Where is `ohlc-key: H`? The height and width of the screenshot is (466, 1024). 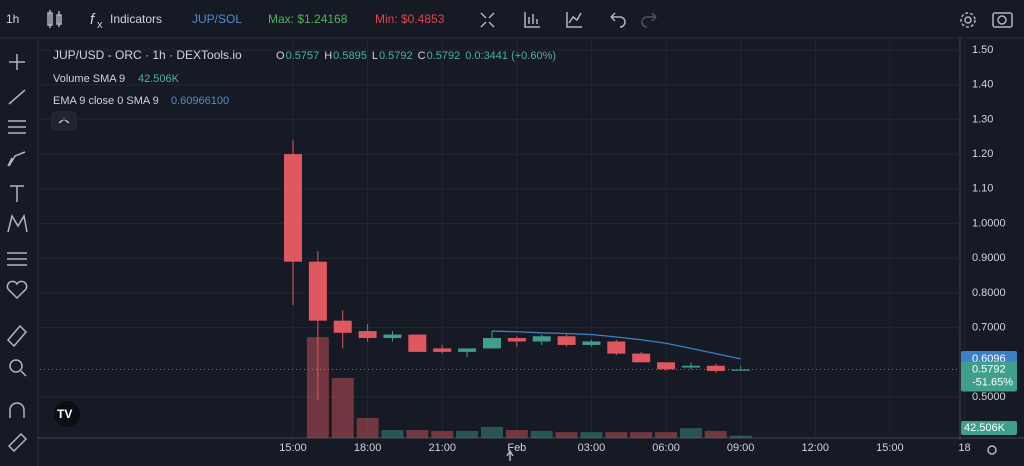
ohlc-key: H is located at coordinates (328, 56).